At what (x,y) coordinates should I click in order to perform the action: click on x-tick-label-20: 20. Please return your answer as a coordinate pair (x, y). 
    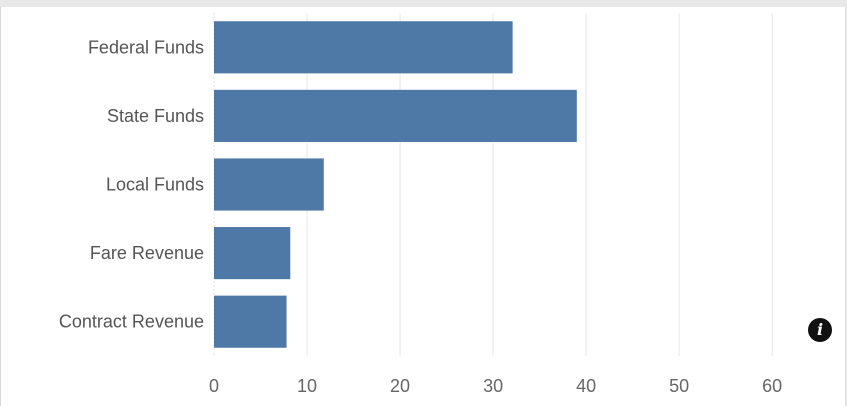
    Looking at the image, I should click on (400, 386).